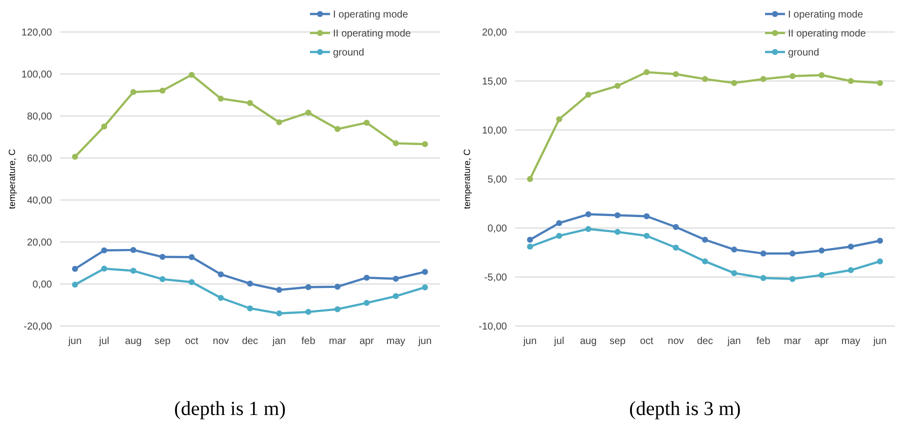  I want to click on text: (depth is 3 m), so click(685, 409).